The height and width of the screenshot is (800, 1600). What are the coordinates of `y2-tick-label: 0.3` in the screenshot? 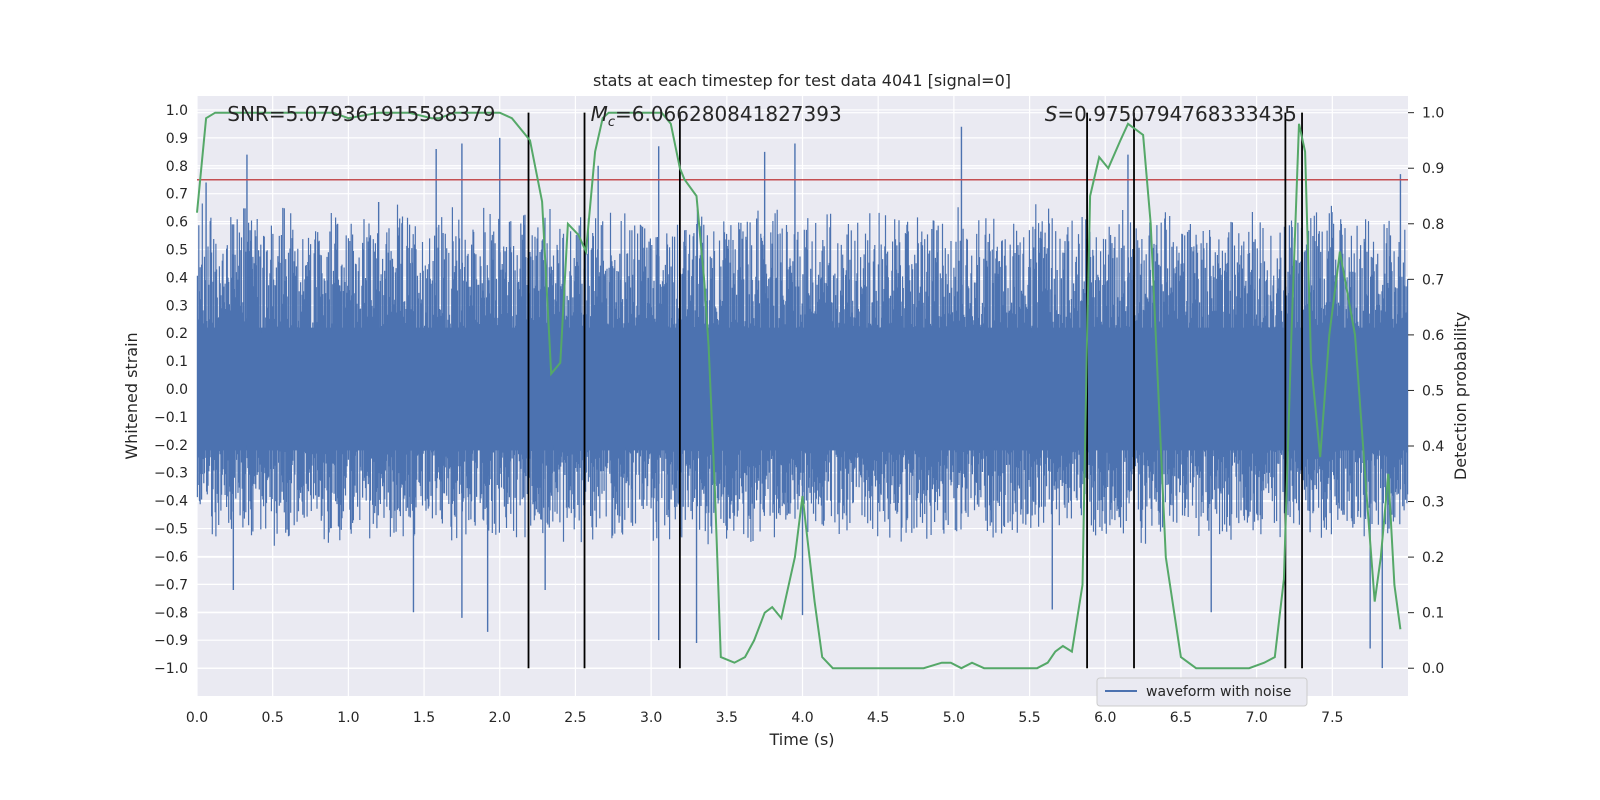 It's located at (1433, 503).